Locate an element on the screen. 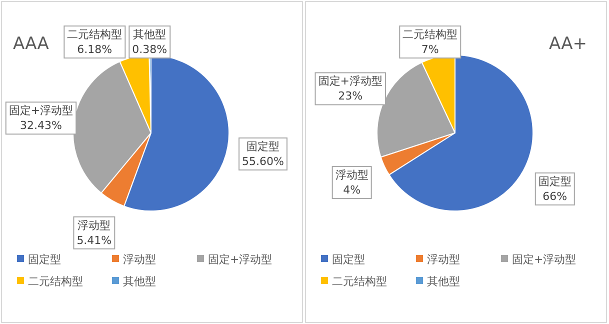  data-label: 0.38% is located at coordinates (150, 49).